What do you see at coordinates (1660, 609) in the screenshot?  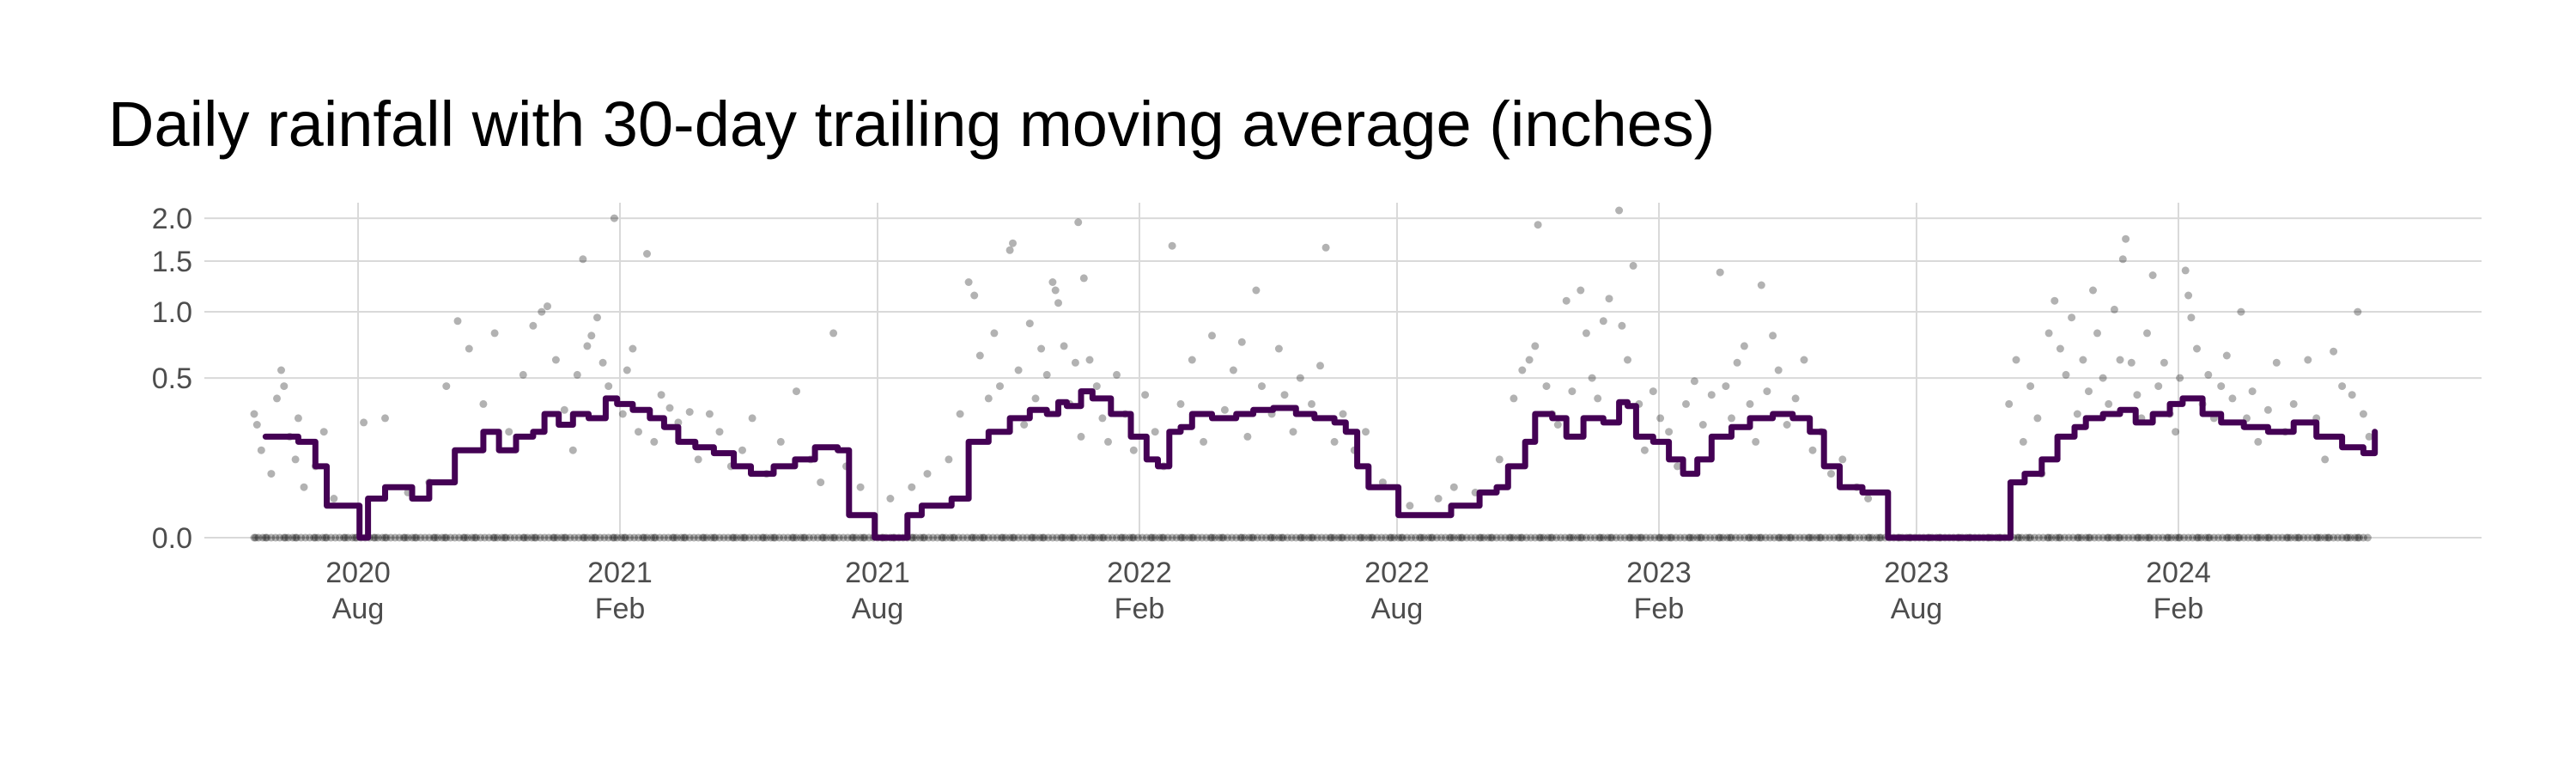 I see `x-tick-month: Feb` at bounding box center [1660, 609].